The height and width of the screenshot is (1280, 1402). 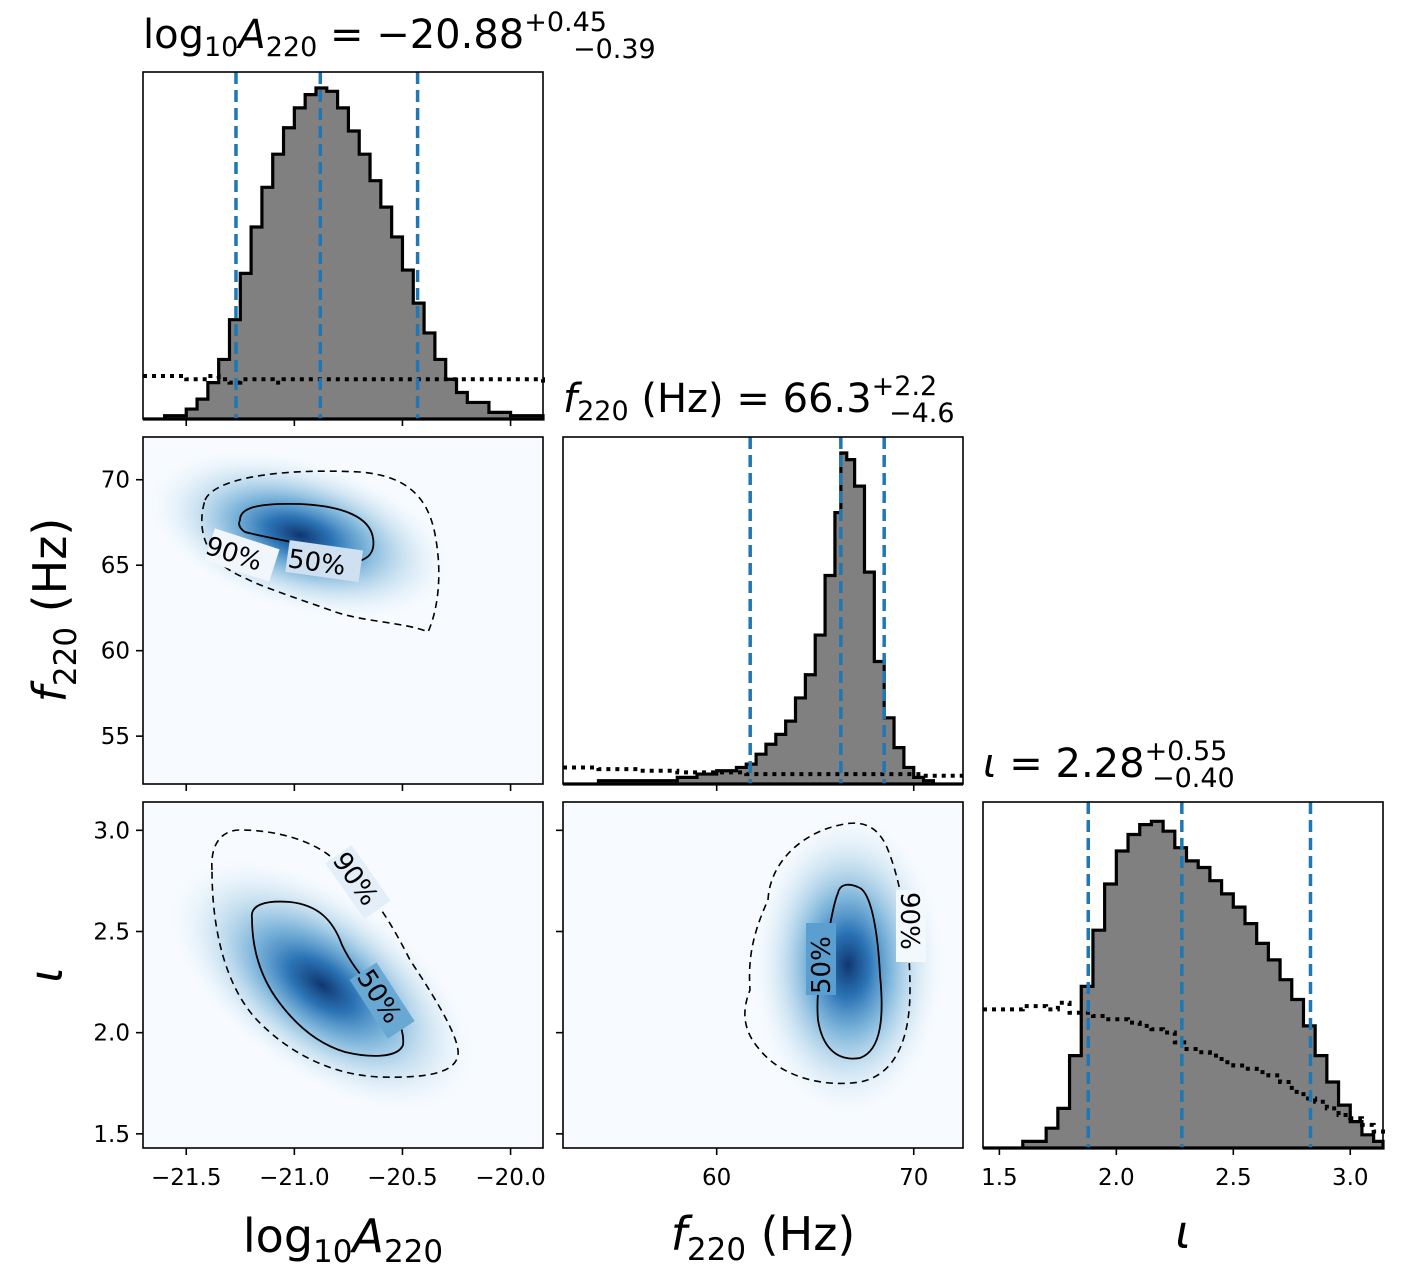 What do you see at coordinates (115, 481) in the screenshot?
I see `ytick-label-f220: 70` at bounding box center [115, 481].